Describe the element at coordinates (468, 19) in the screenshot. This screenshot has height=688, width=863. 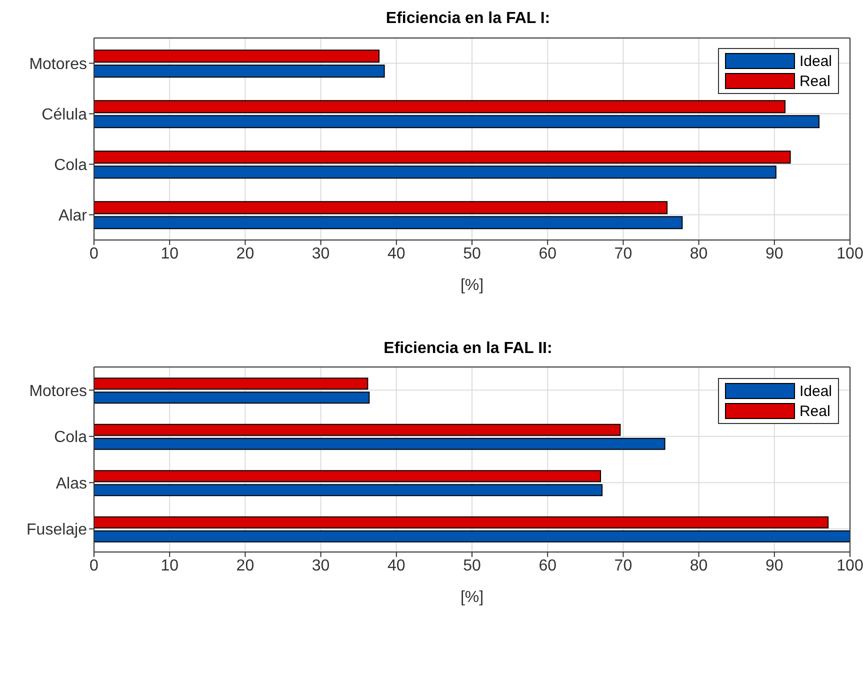
I see `chart-title: Eficiencia en la FAL I:` at that location.